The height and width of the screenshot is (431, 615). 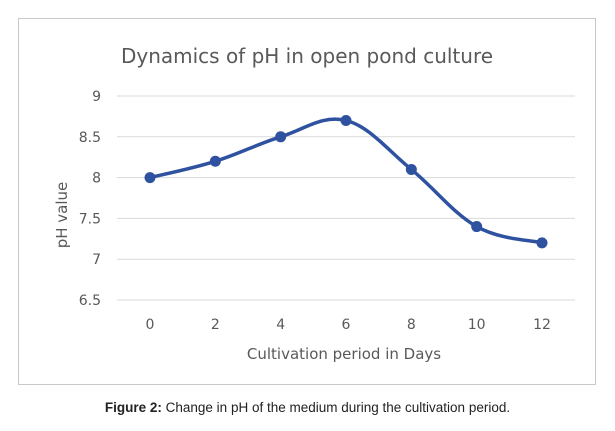 I want to click on y-tick-label: 8, so click(x=96, y=179).